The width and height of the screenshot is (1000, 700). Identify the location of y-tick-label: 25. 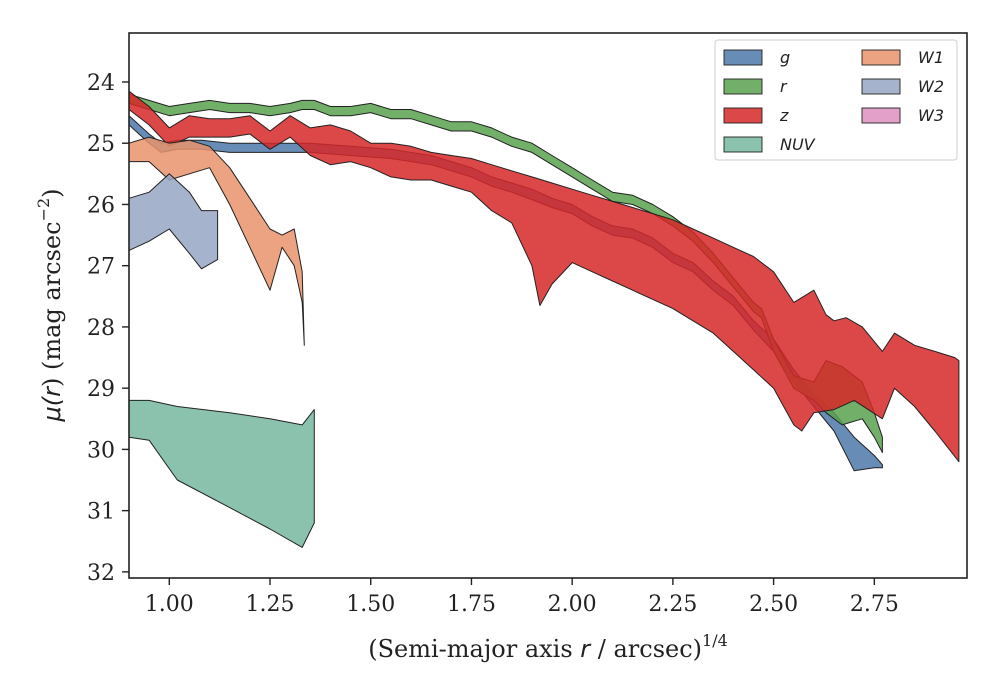
(101, 144).